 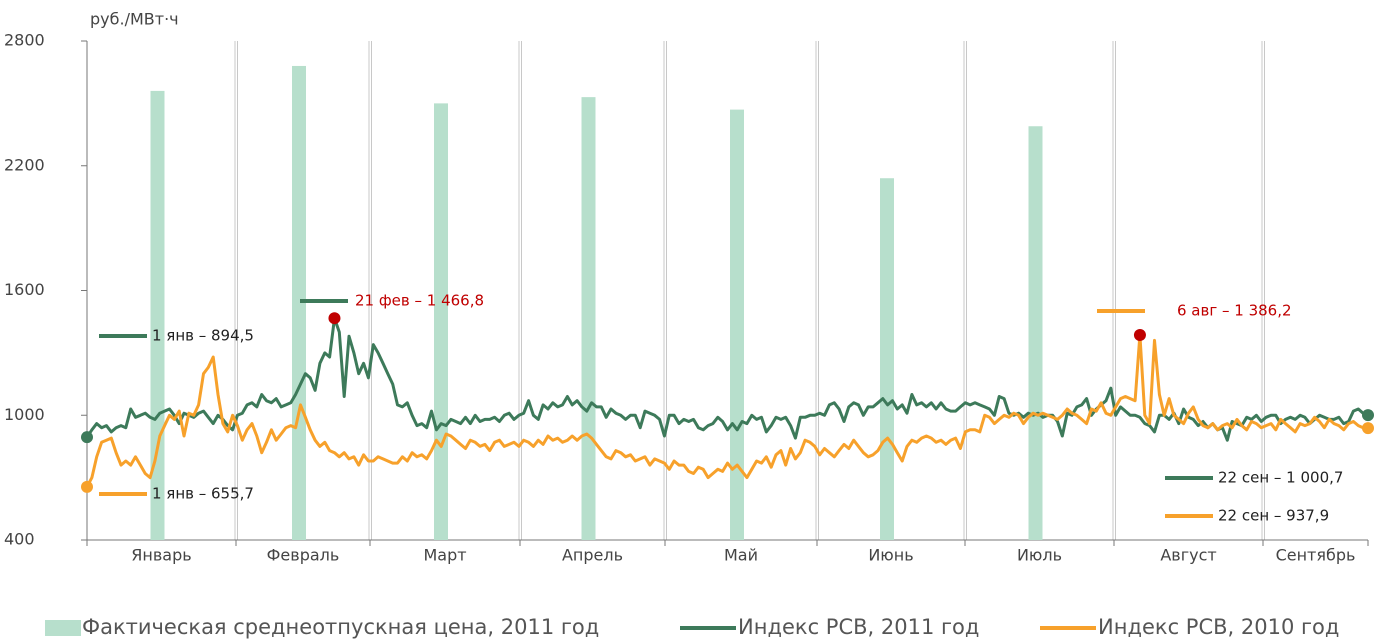 What do you see at coordinates (1280, 478) in the screenshot?
I see `annotation: 22 сен – 1 000,7` at bounding box center [1280, 478].